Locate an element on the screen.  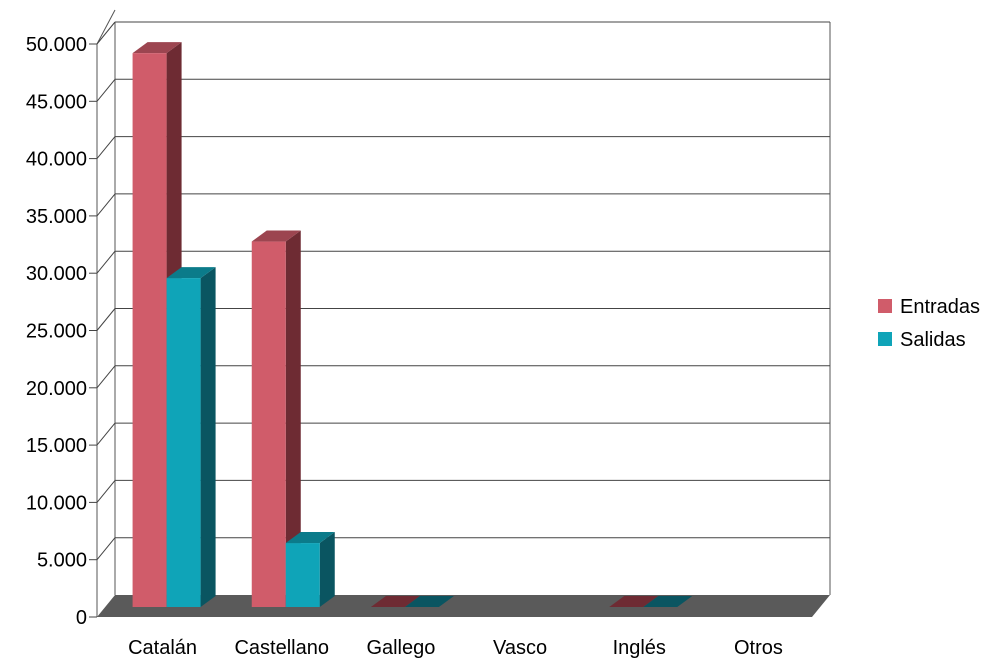
y-tick-label: 20.000 is located at coordinates (56, 389).